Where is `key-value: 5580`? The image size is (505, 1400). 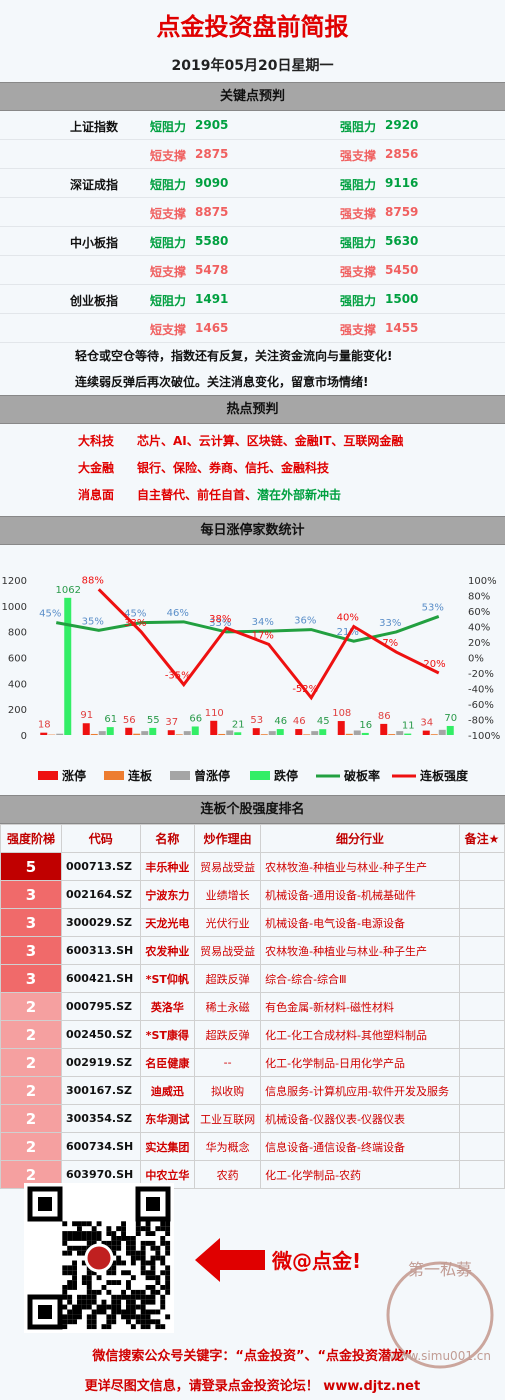
key-value: 5580 is located at coordinates (212, 241).